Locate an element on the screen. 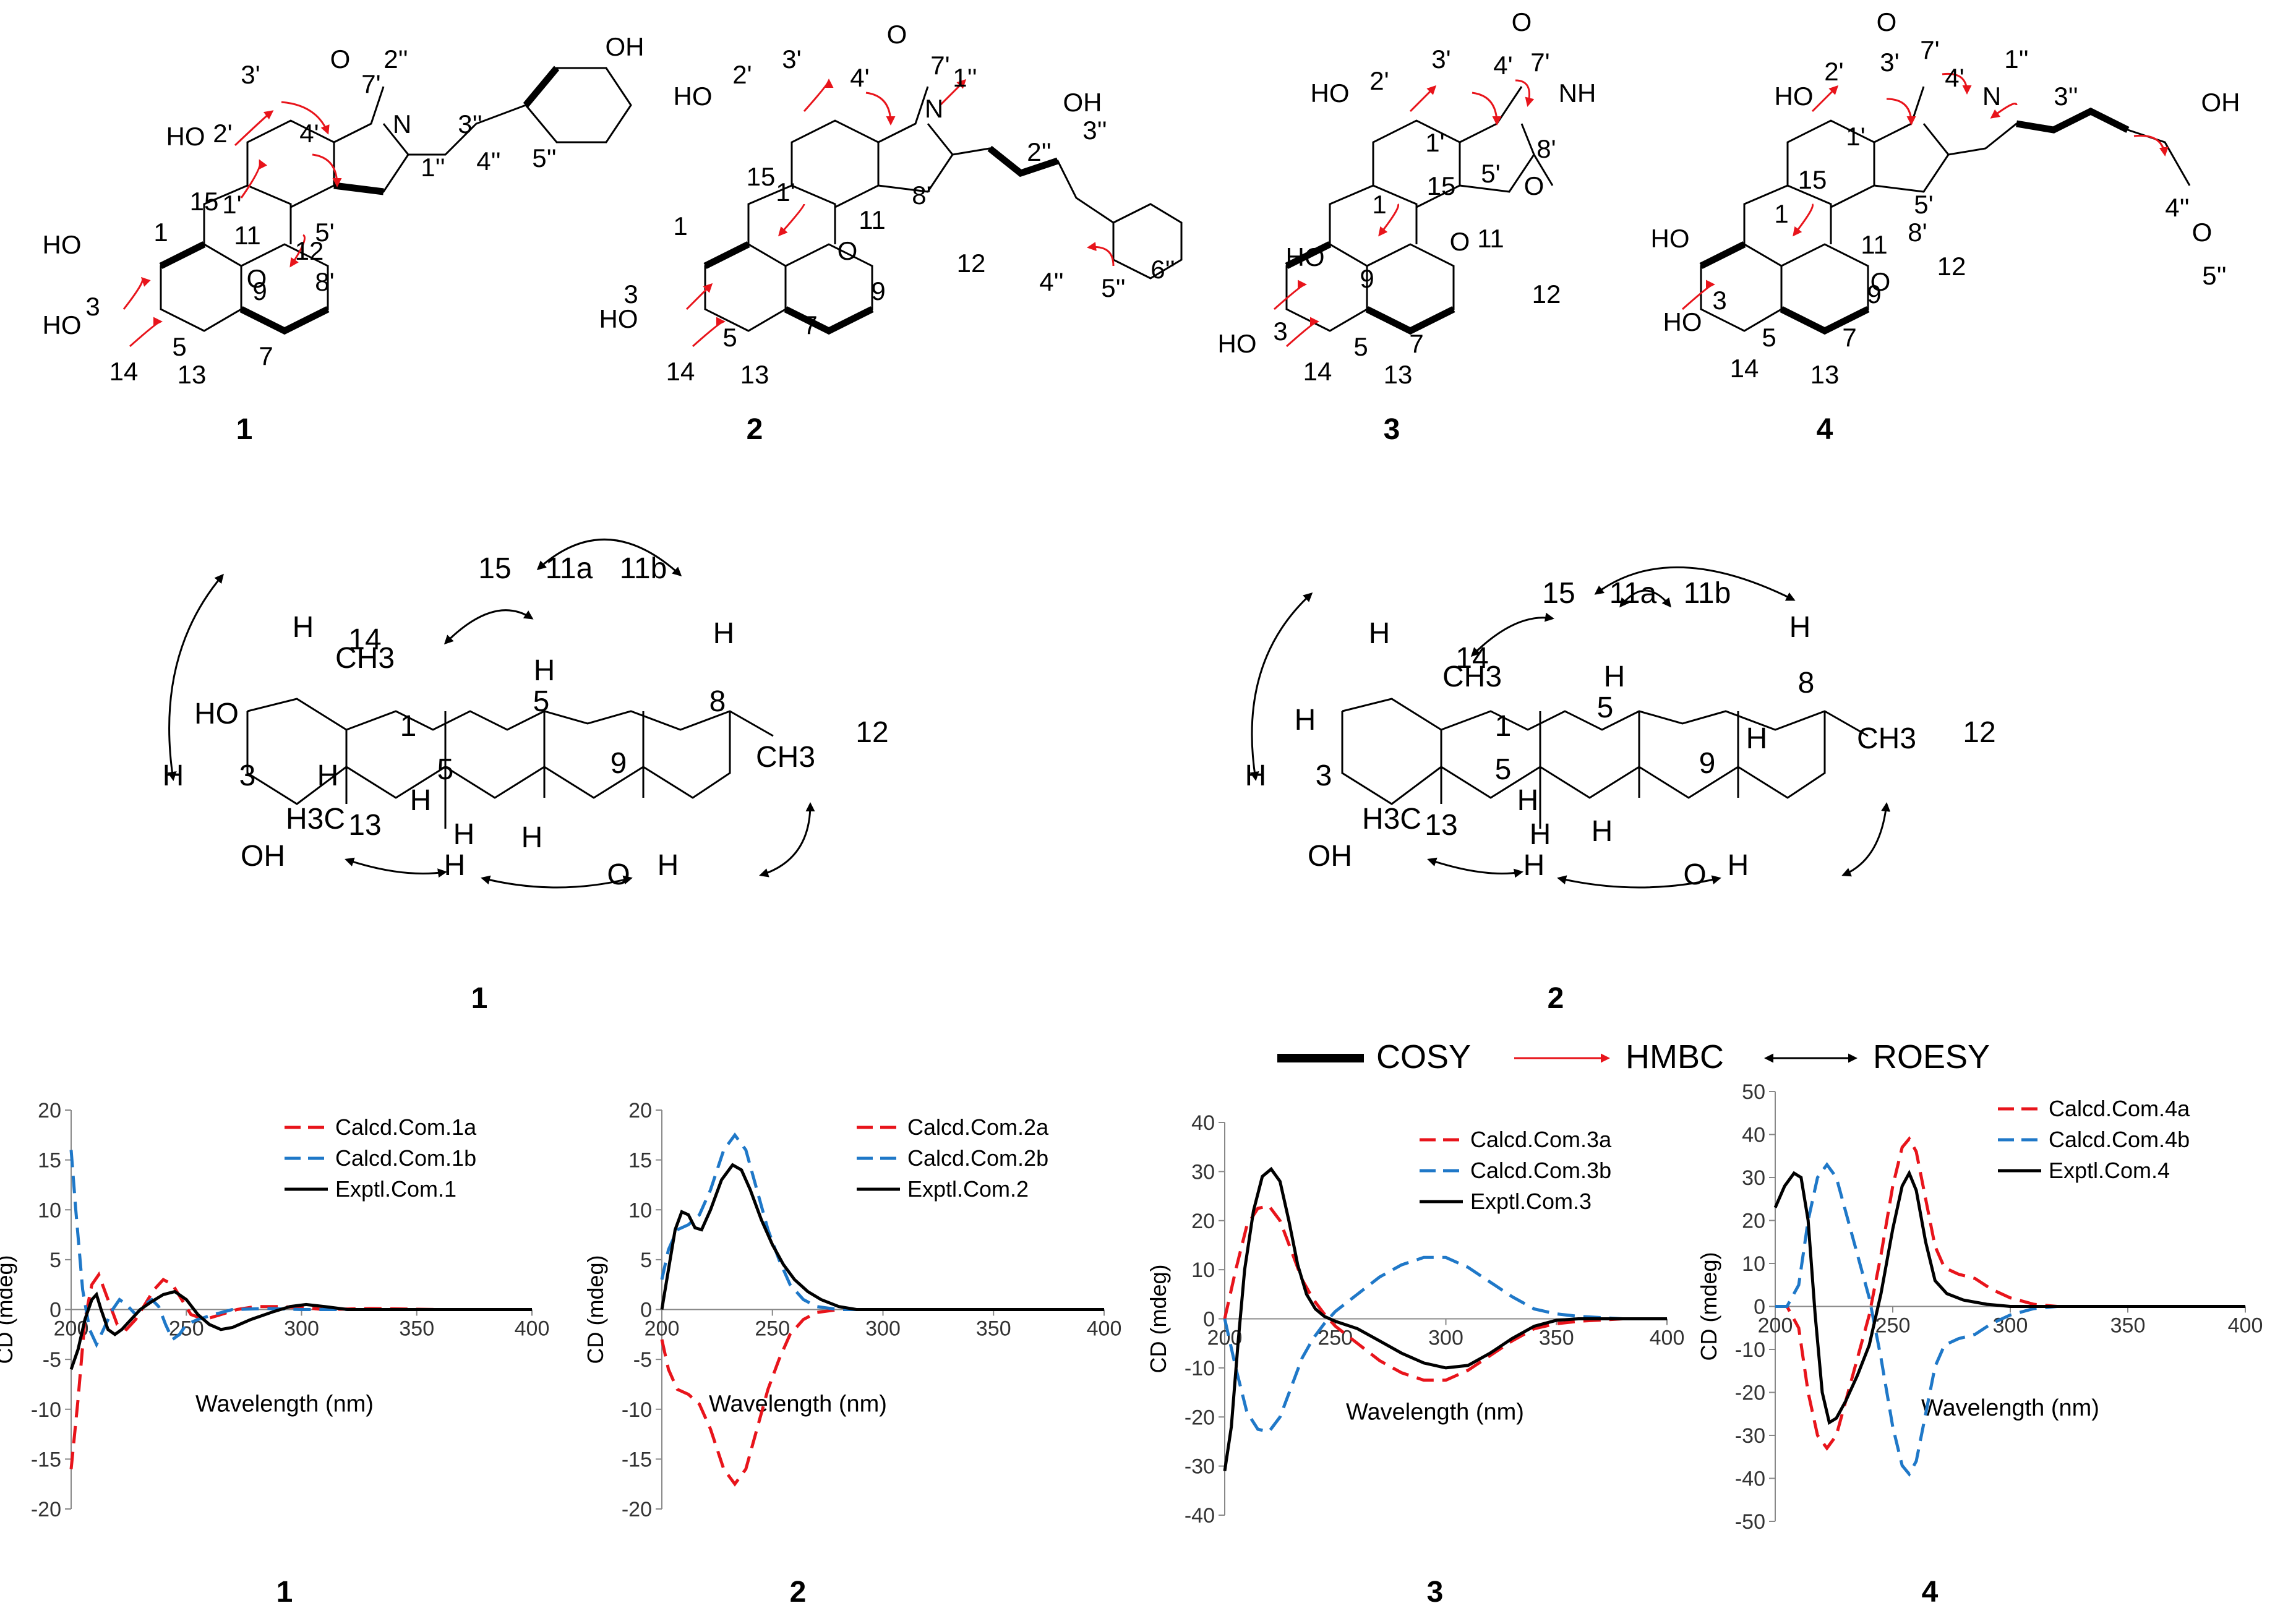  y-tick-label: 10 is located at coordinates (640, 1210).